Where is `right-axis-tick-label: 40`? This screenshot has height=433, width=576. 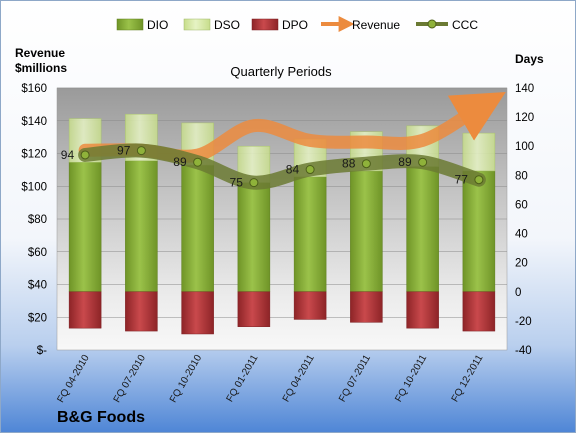
right-axis-tick-label: 40 is located at coordinates (521, 235).